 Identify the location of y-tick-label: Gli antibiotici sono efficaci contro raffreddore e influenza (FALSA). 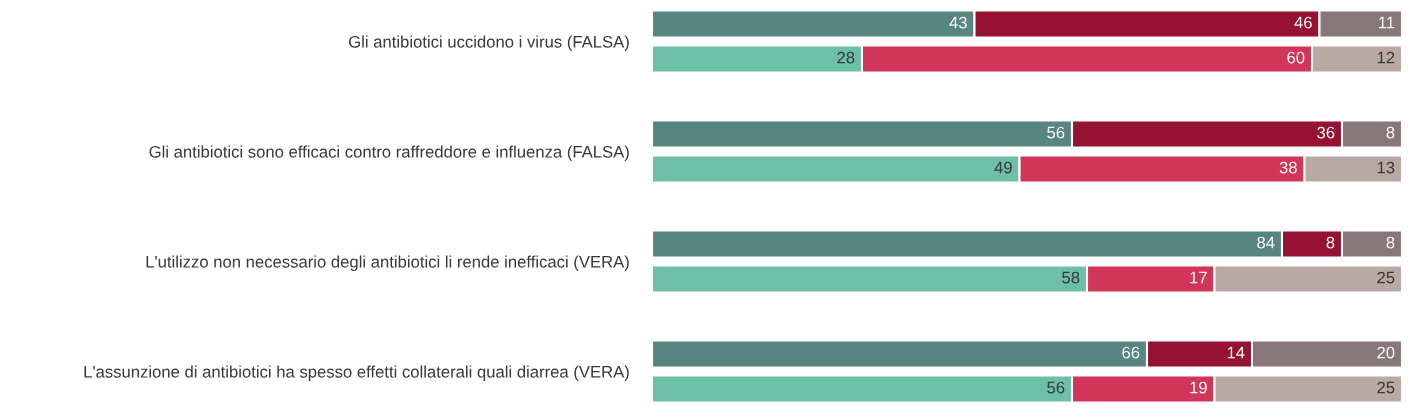
(389, 153).